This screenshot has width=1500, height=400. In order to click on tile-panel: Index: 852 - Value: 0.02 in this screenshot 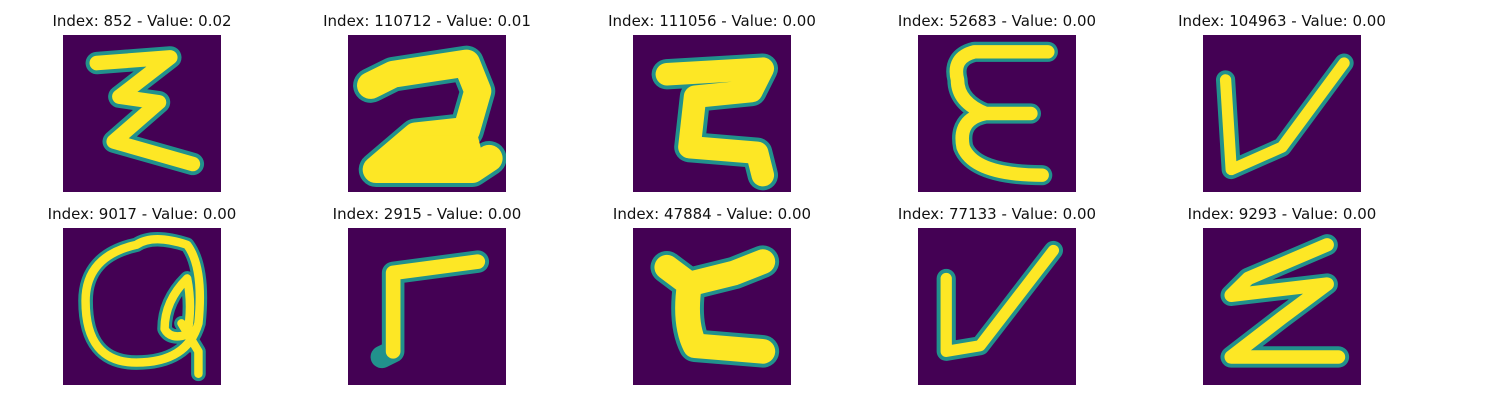, I will do `click(142, 96)`.